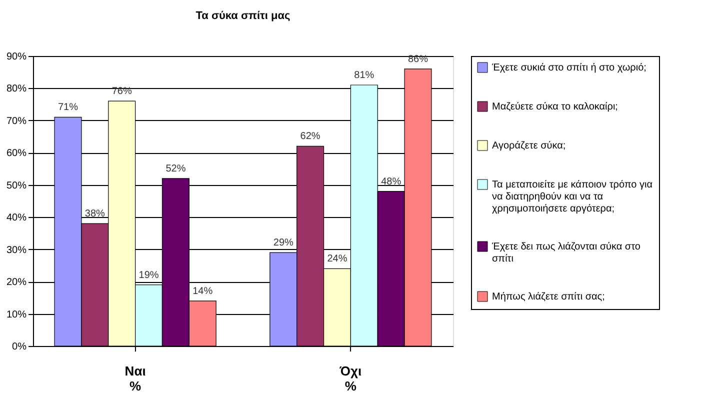 This screenshot has height=407, width=714. What do you see at coordinates (16, 250) in the screenshot?
I see `y-tick-label: 30%` at bounding box center [16, 250].